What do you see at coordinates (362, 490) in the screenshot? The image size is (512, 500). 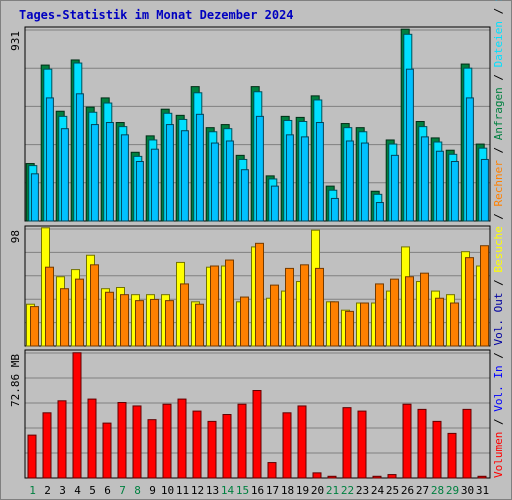 I see `x-tick-label: 23` at bounding box center [362, 490].